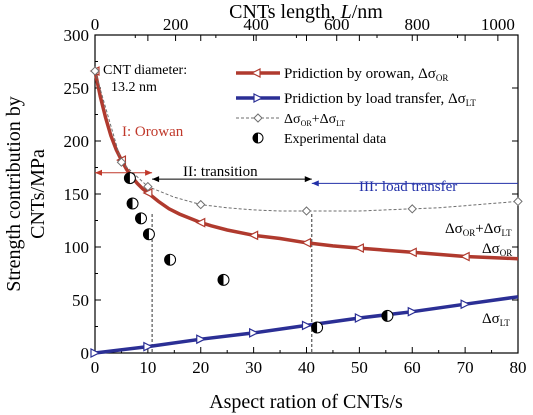  What do you see at coordinates (315, 183) in the screenshot?
I see `region-load-arrow-head-left` at bounding box center [315, 183].